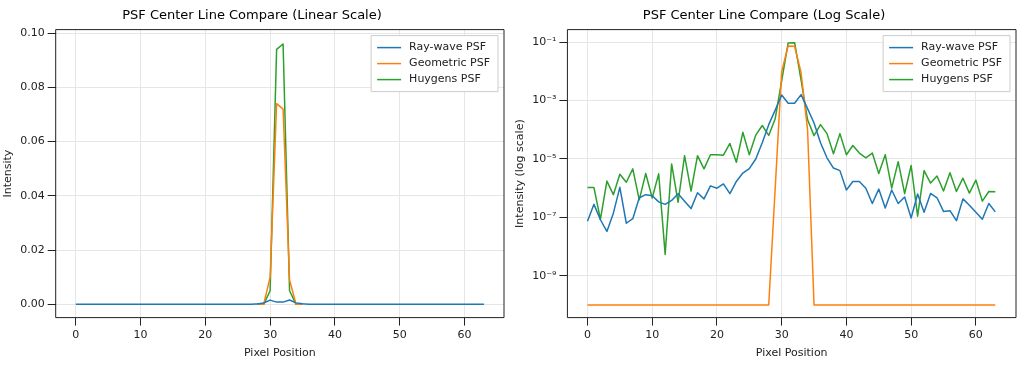  What do you see at coordinates (32, 87) in the screenshot?
I see `y-tick-label: 0.08` at bounding box center [32, 87].